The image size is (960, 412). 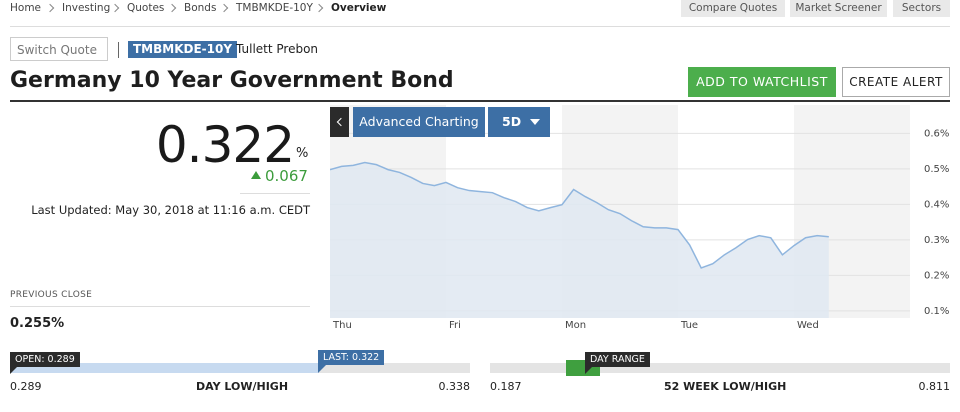 I want to click on top-button: Market Screener, so click(x=838, y=8).